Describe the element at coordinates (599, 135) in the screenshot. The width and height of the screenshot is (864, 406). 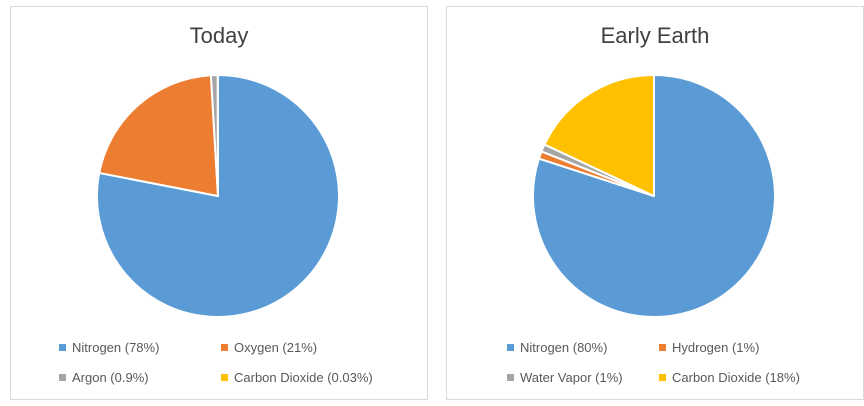
I see `pie-slice-carbon-dioxide` at that location.